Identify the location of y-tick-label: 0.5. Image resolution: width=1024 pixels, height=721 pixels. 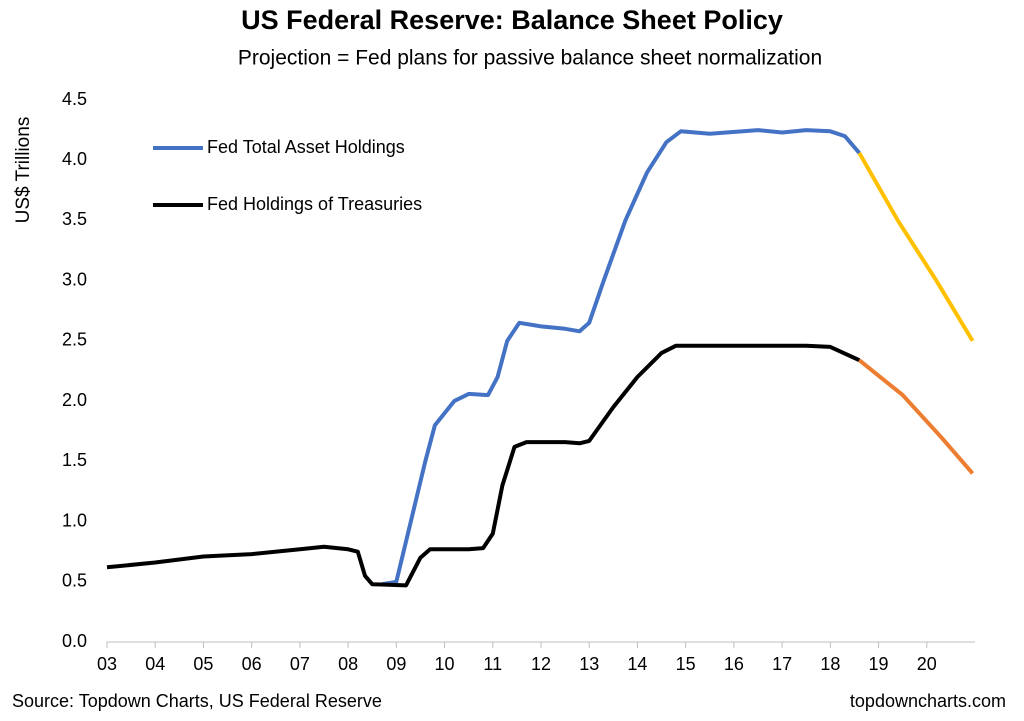
(74, 581).